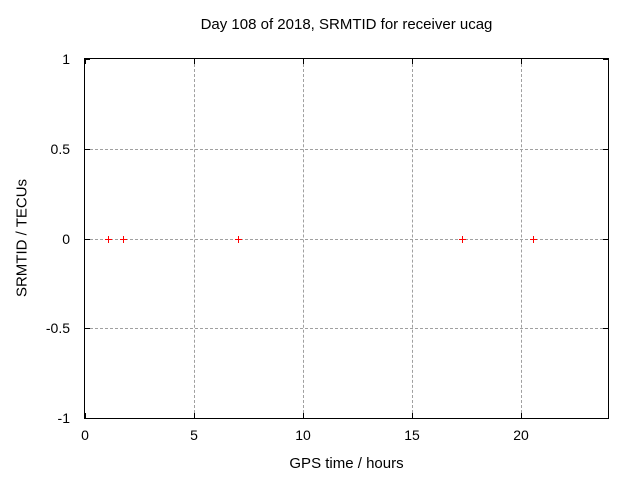 The width and height of the screenshot is (640, 480). Describe the element at coordinates (66, 239) in the screenshot. I see `y-tick-label: 0` at that location.